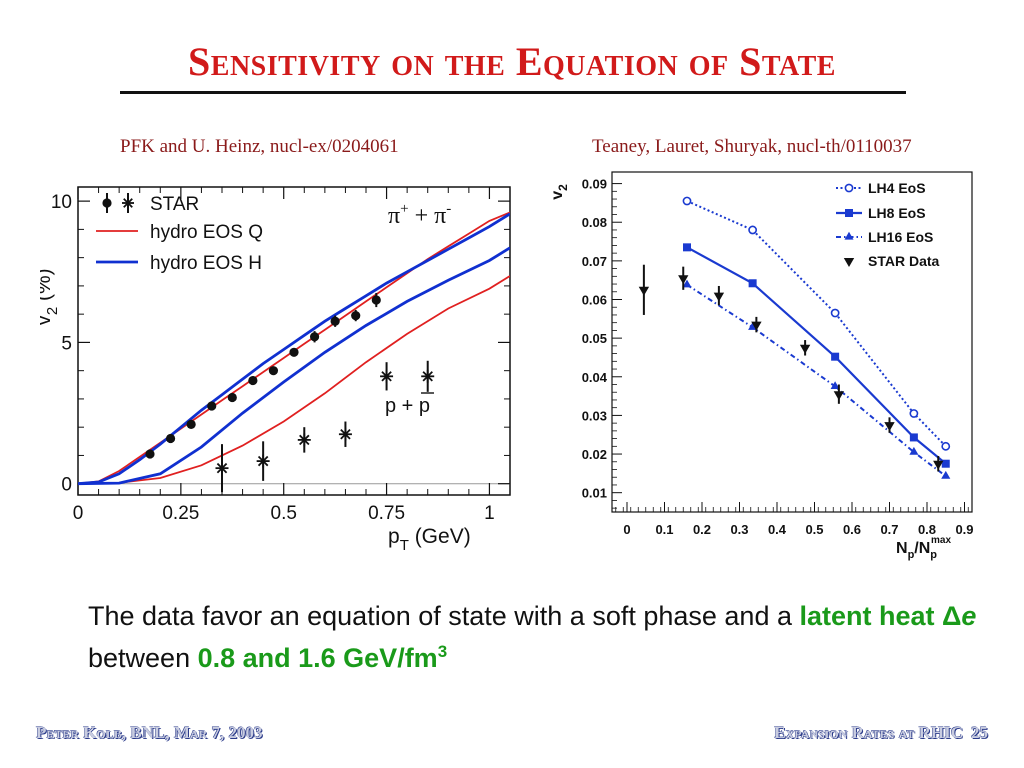  Describe the element at coordinates (206, 263) in the screenshot. I see `legend-label-eos-h: hydro EOS H` at that location.